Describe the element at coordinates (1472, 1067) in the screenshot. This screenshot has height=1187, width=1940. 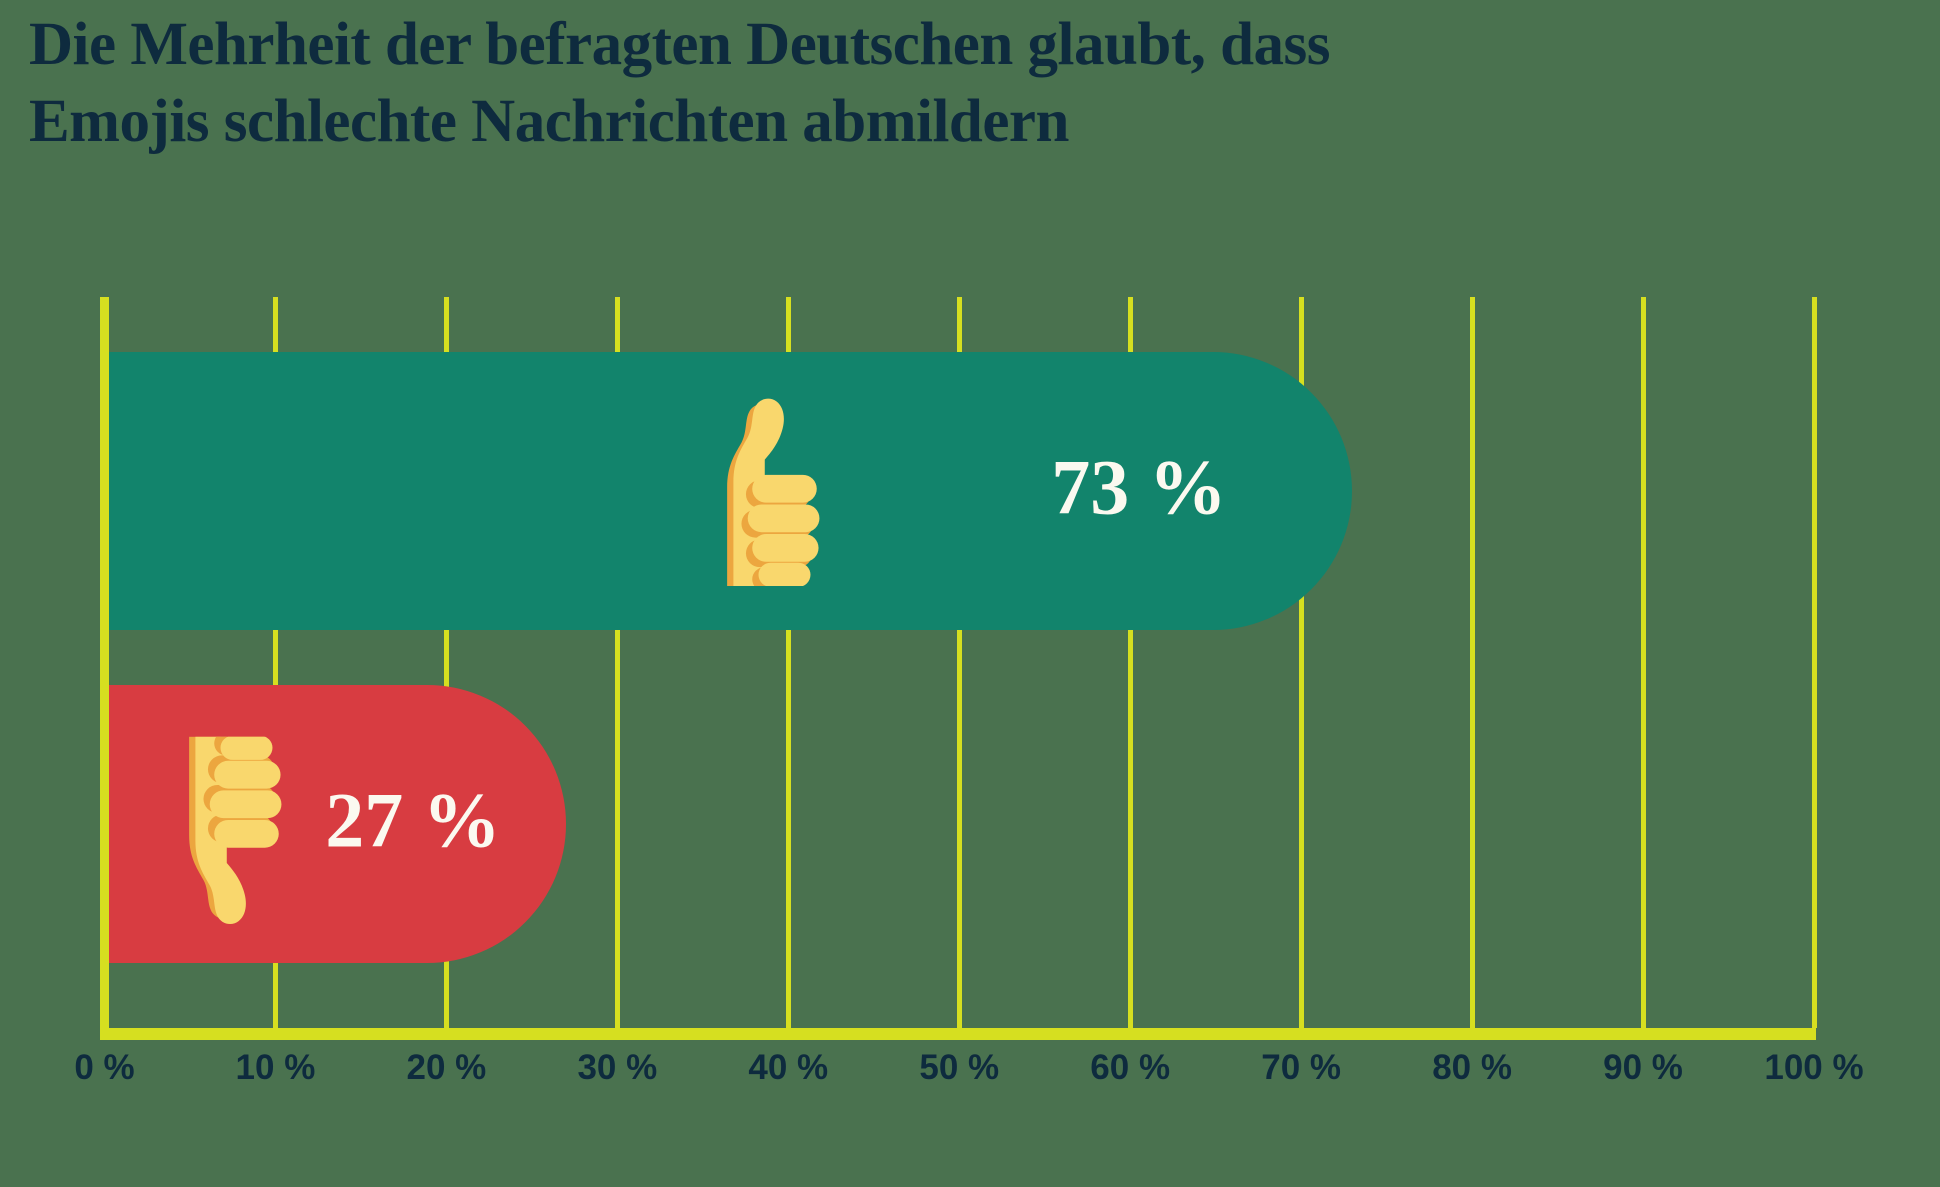
I see `tick-label-80: 80 %` at that location.